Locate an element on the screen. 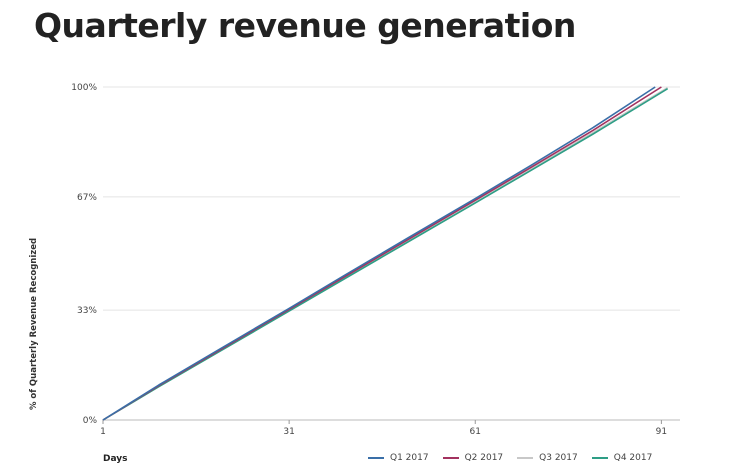 This screenshot has height=476, width=737. x-axis-label: Days is located at coordinates (115, 459).